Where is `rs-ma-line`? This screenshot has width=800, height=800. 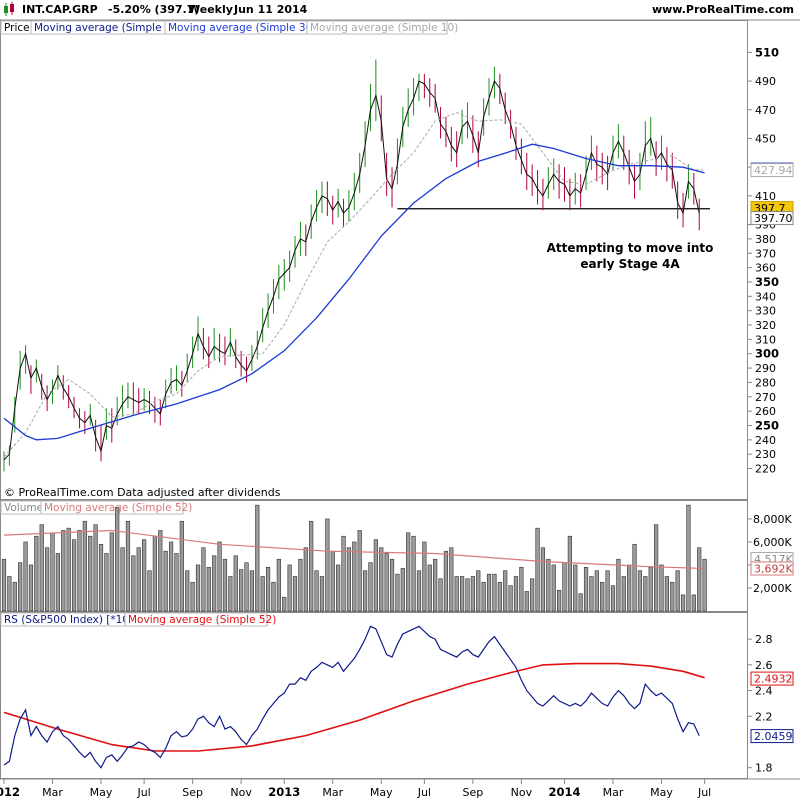
rs-ma-line is located at coordinates (354, 707).